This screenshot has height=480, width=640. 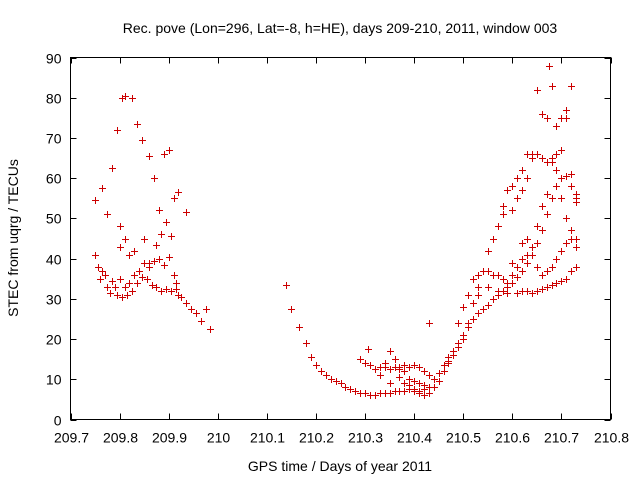 I want to click on y-tick-label: 0, so click(x=58, y=421).